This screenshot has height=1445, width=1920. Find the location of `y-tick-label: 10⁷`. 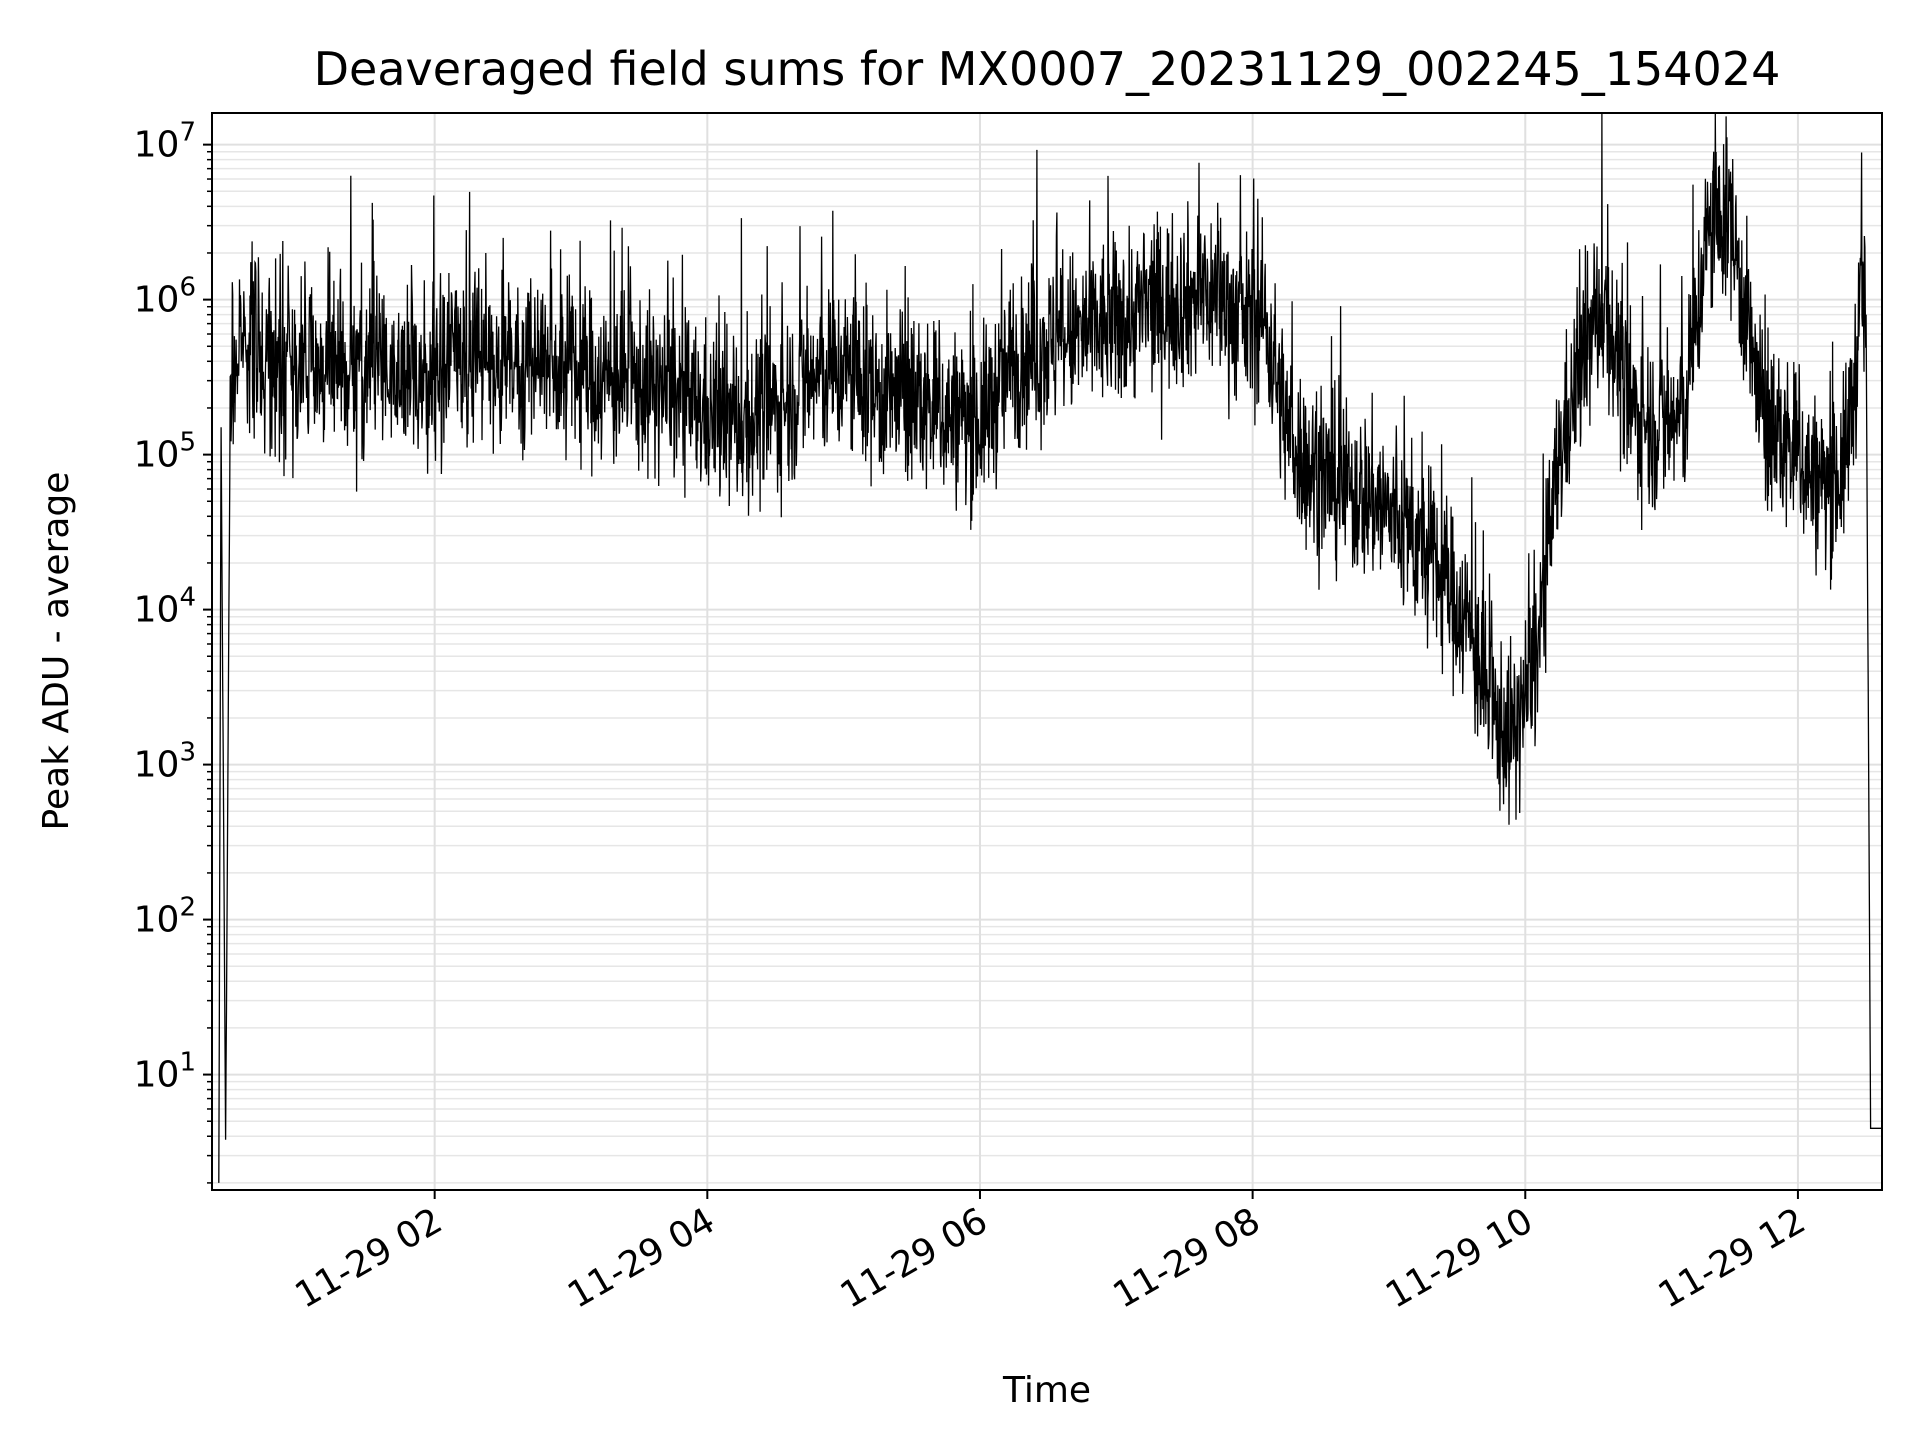

y-tick-label: 10⁷ is located at coordinates (165, 142).